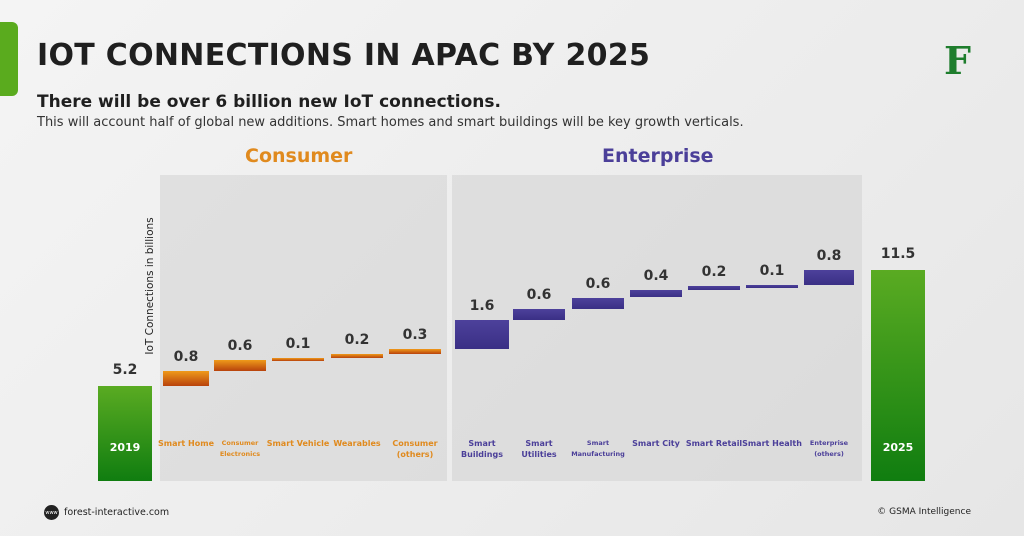 This screenshot has width=1024, height=536. What do you see at coordinates (924, 512) in the screenshot?
I see `source-credit: © GSMA Intelligence` at bounding box center [924, 512].